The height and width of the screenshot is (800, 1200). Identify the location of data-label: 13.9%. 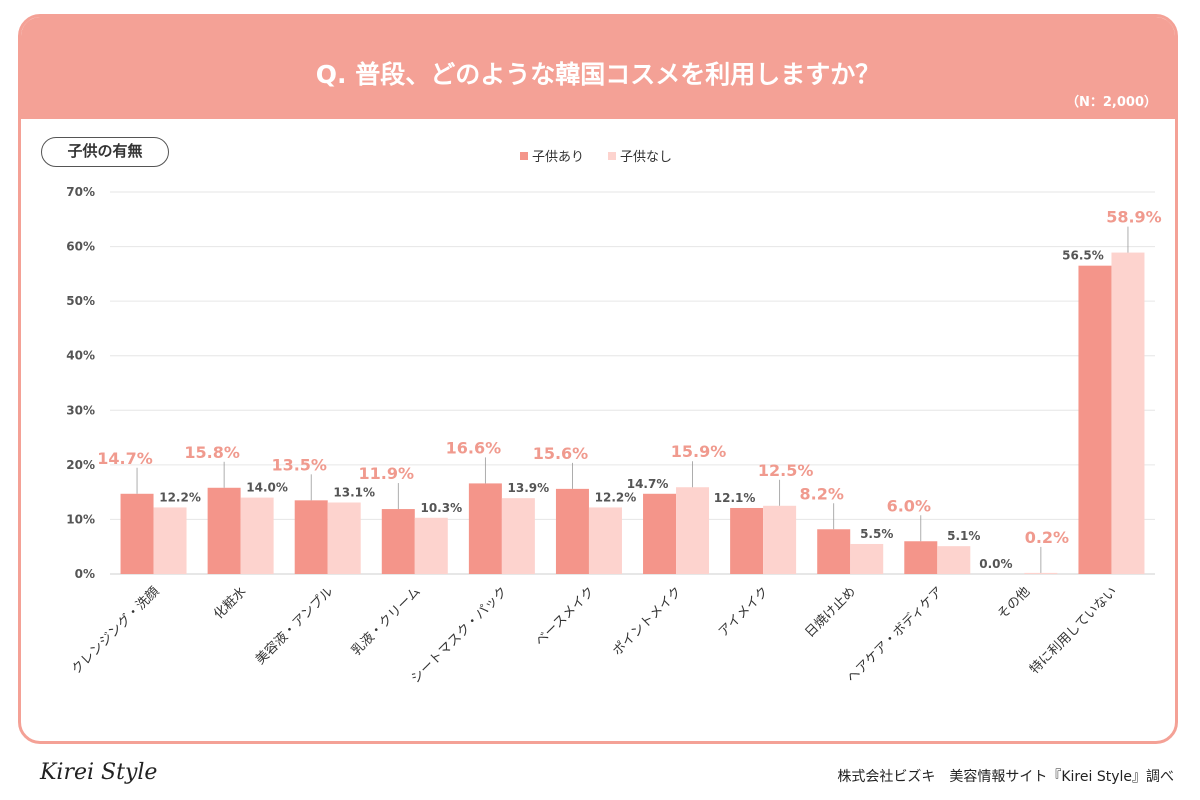
(529, 488).